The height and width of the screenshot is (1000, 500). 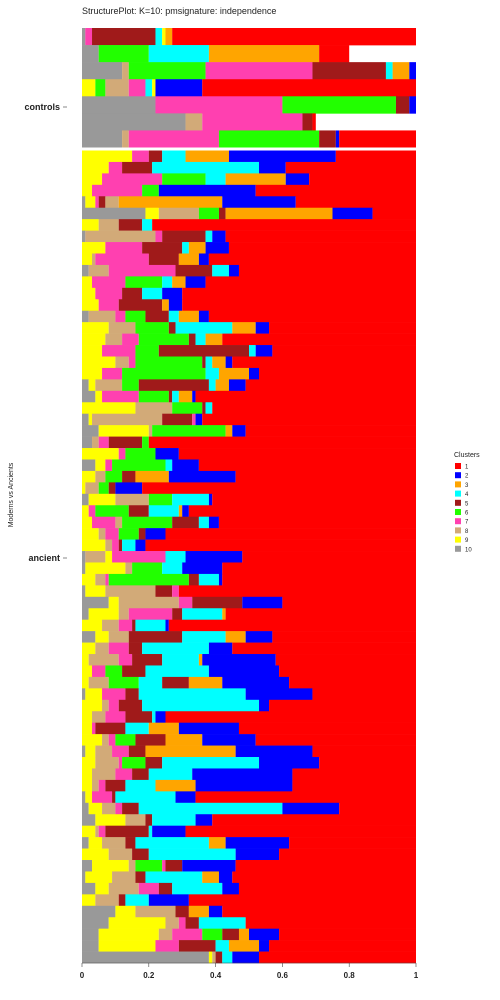 What do you see at coordinates (249, 88) in the screenshot?
I see `controls-sample-bar` at bounding box center [249, 88].